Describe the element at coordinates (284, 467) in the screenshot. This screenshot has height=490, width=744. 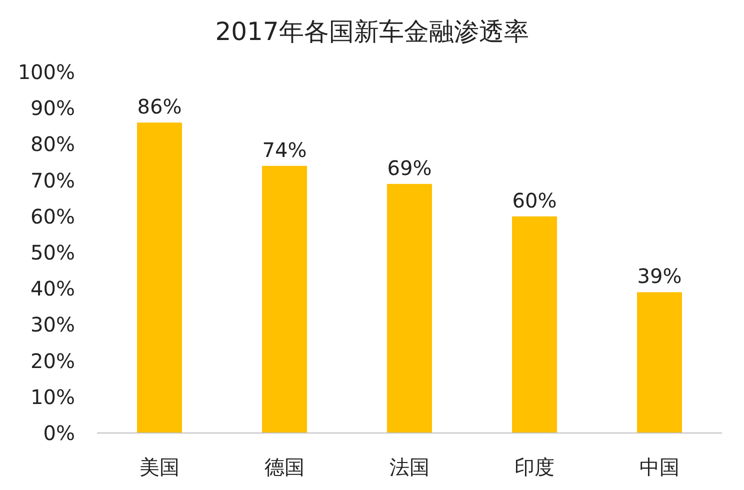
I see `x-tick-label: 德国` at that location.